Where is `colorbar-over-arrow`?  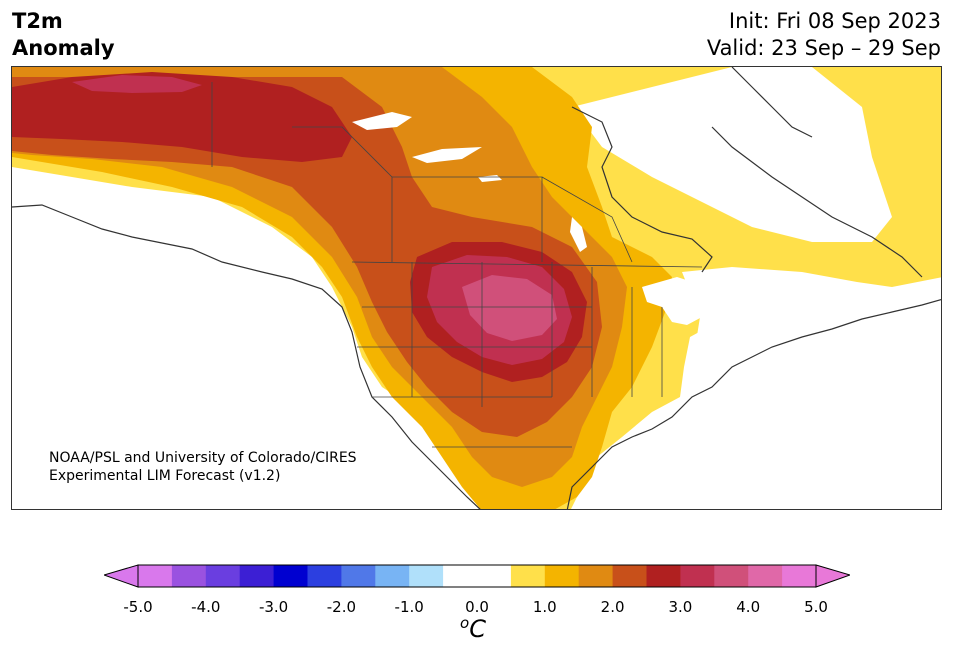
colorbar-over-arrow is located at coordinates (832, 576).